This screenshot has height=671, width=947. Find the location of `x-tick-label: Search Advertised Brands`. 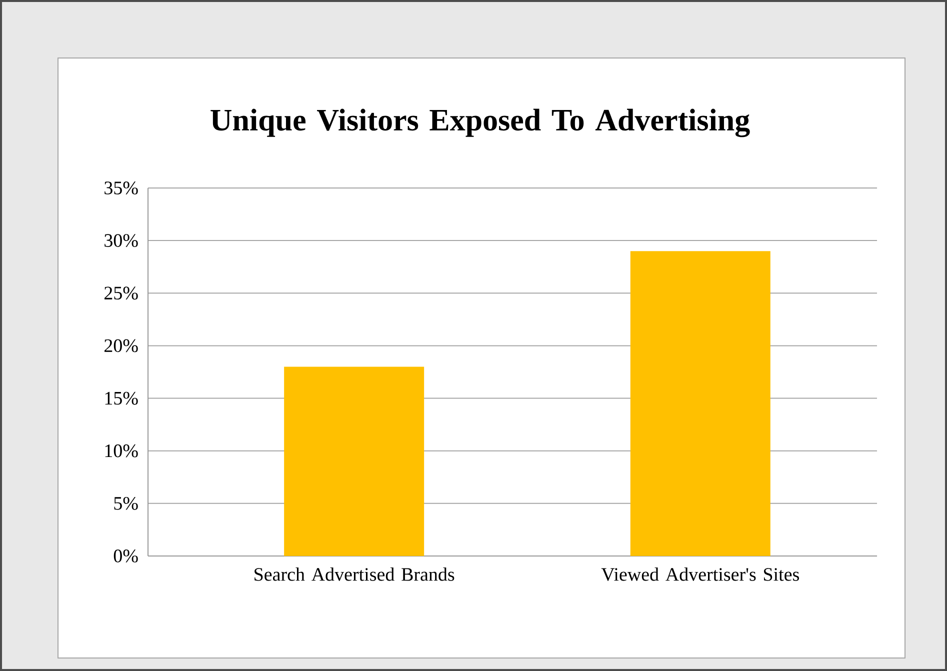

x-tick-label: Search Advertised Brands is located at coordinates (354, 574).